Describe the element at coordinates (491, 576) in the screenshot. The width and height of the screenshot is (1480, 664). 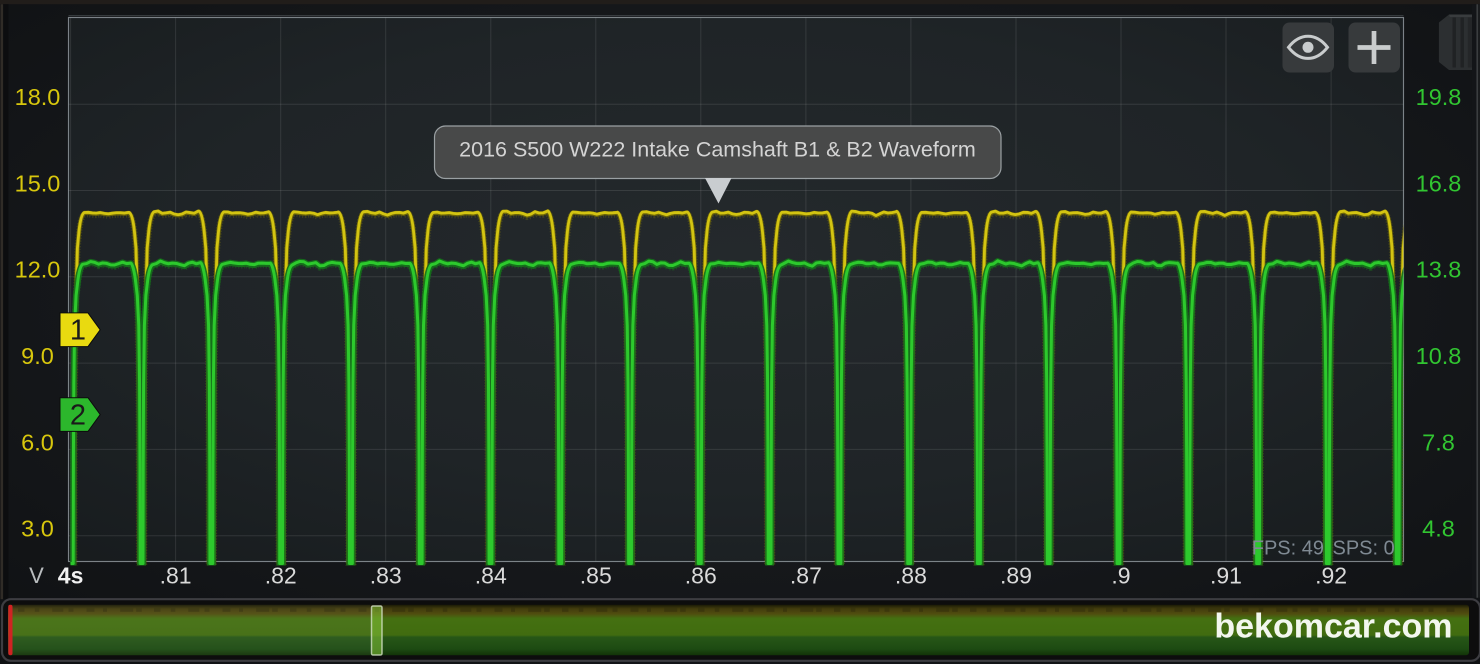
I see `svg-text: .84` at that location.